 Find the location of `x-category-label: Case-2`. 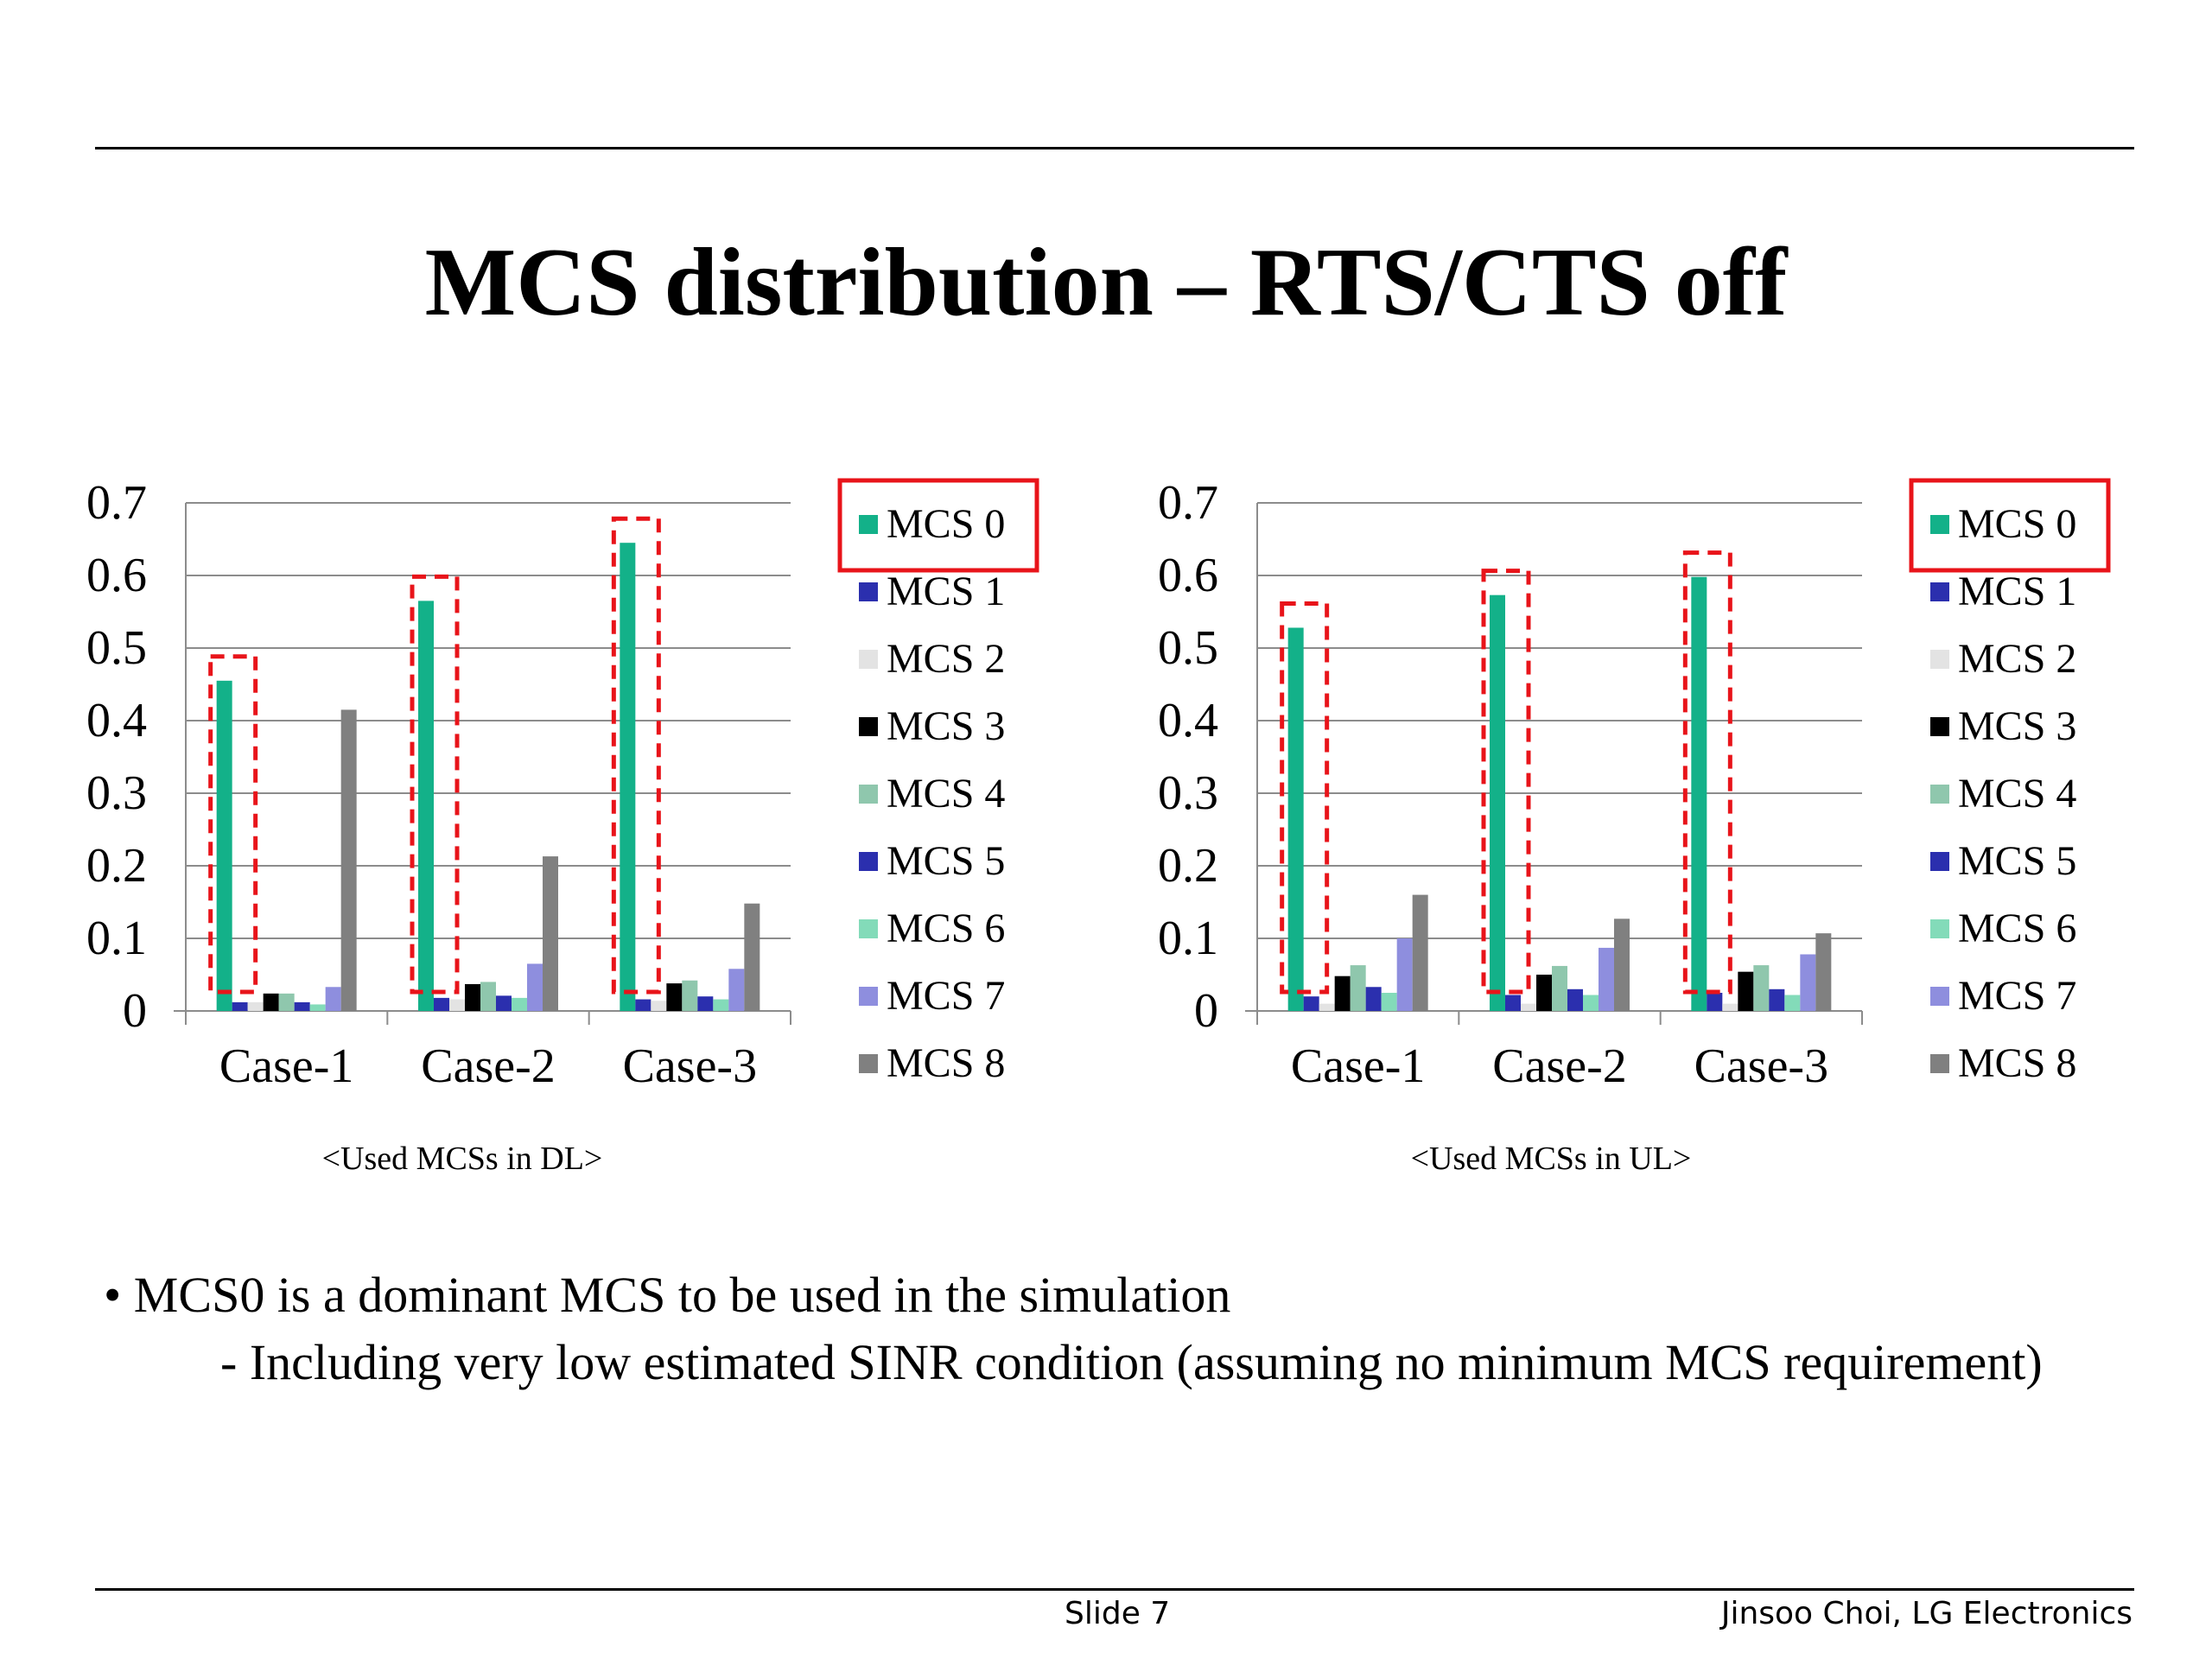

x-category-label: Case-2 is located at coordinates (488, 1066).